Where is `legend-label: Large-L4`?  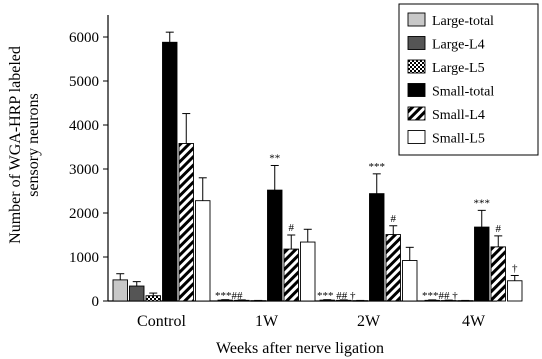
legend-label: Large-L4 is located at coordinates (458, 45).